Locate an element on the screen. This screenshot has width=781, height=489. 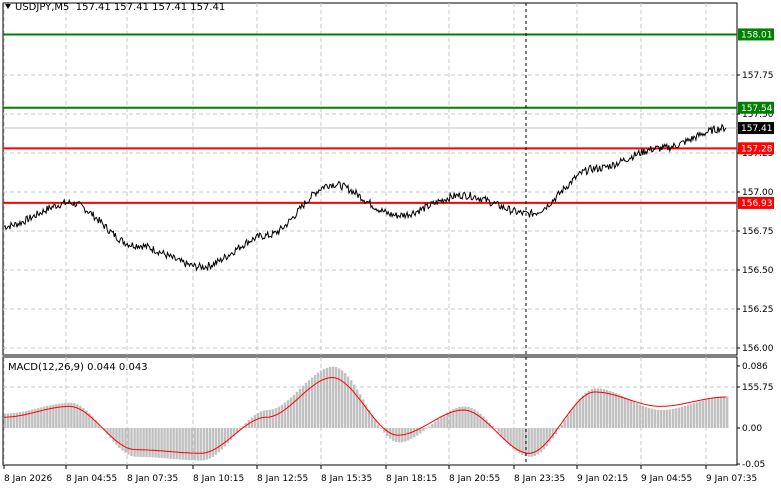
ohlc-values: 157.41 157.41 157.41 157.41 is located at coordinates (150, 7).